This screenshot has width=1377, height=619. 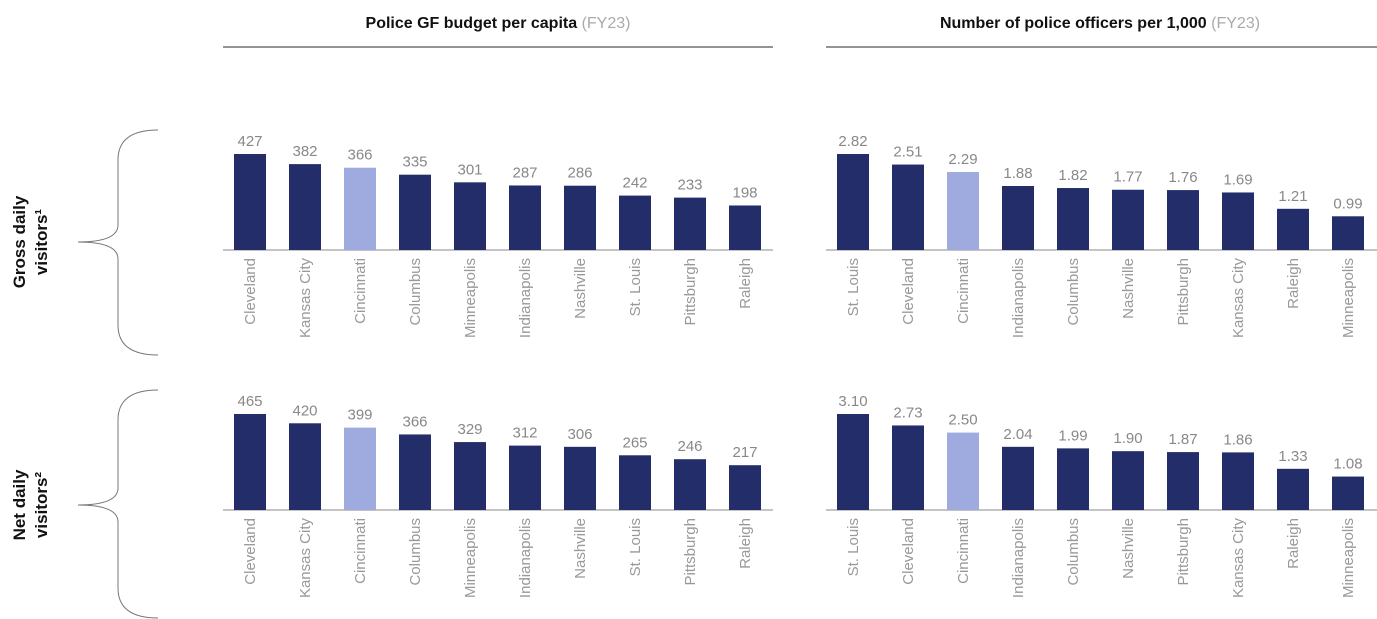 I want to click on value-label: 287, so click(x=524, y=172).